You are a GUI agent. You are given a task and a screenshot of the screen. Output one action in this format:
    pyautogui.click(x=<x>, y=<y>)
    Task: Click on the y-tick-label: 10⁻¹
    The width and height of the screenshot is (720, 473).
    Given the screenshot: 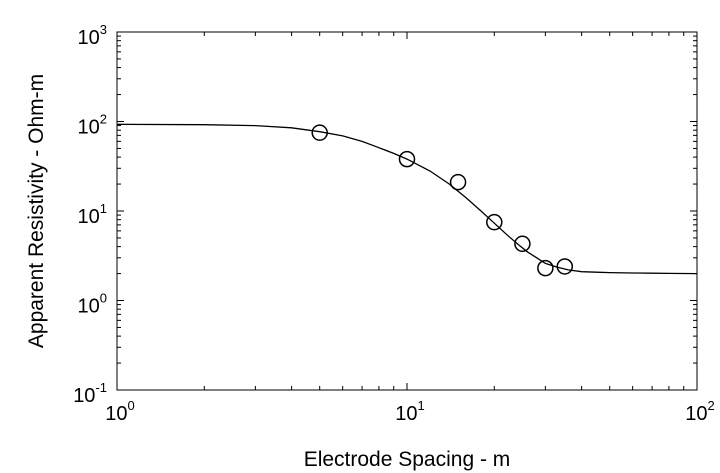 What is the action you would take?
    pyautogui.click(x=90, y=393)
    